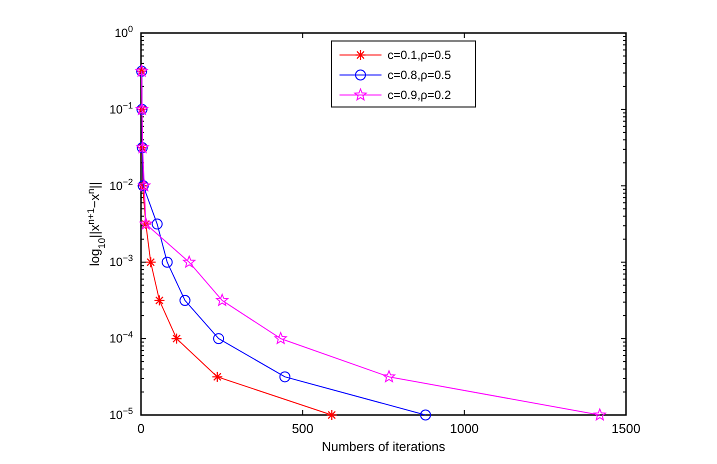  Describe the element at coordinates (464, 428) in the screenshot. I see `x-tick-label: 1000` at that location.